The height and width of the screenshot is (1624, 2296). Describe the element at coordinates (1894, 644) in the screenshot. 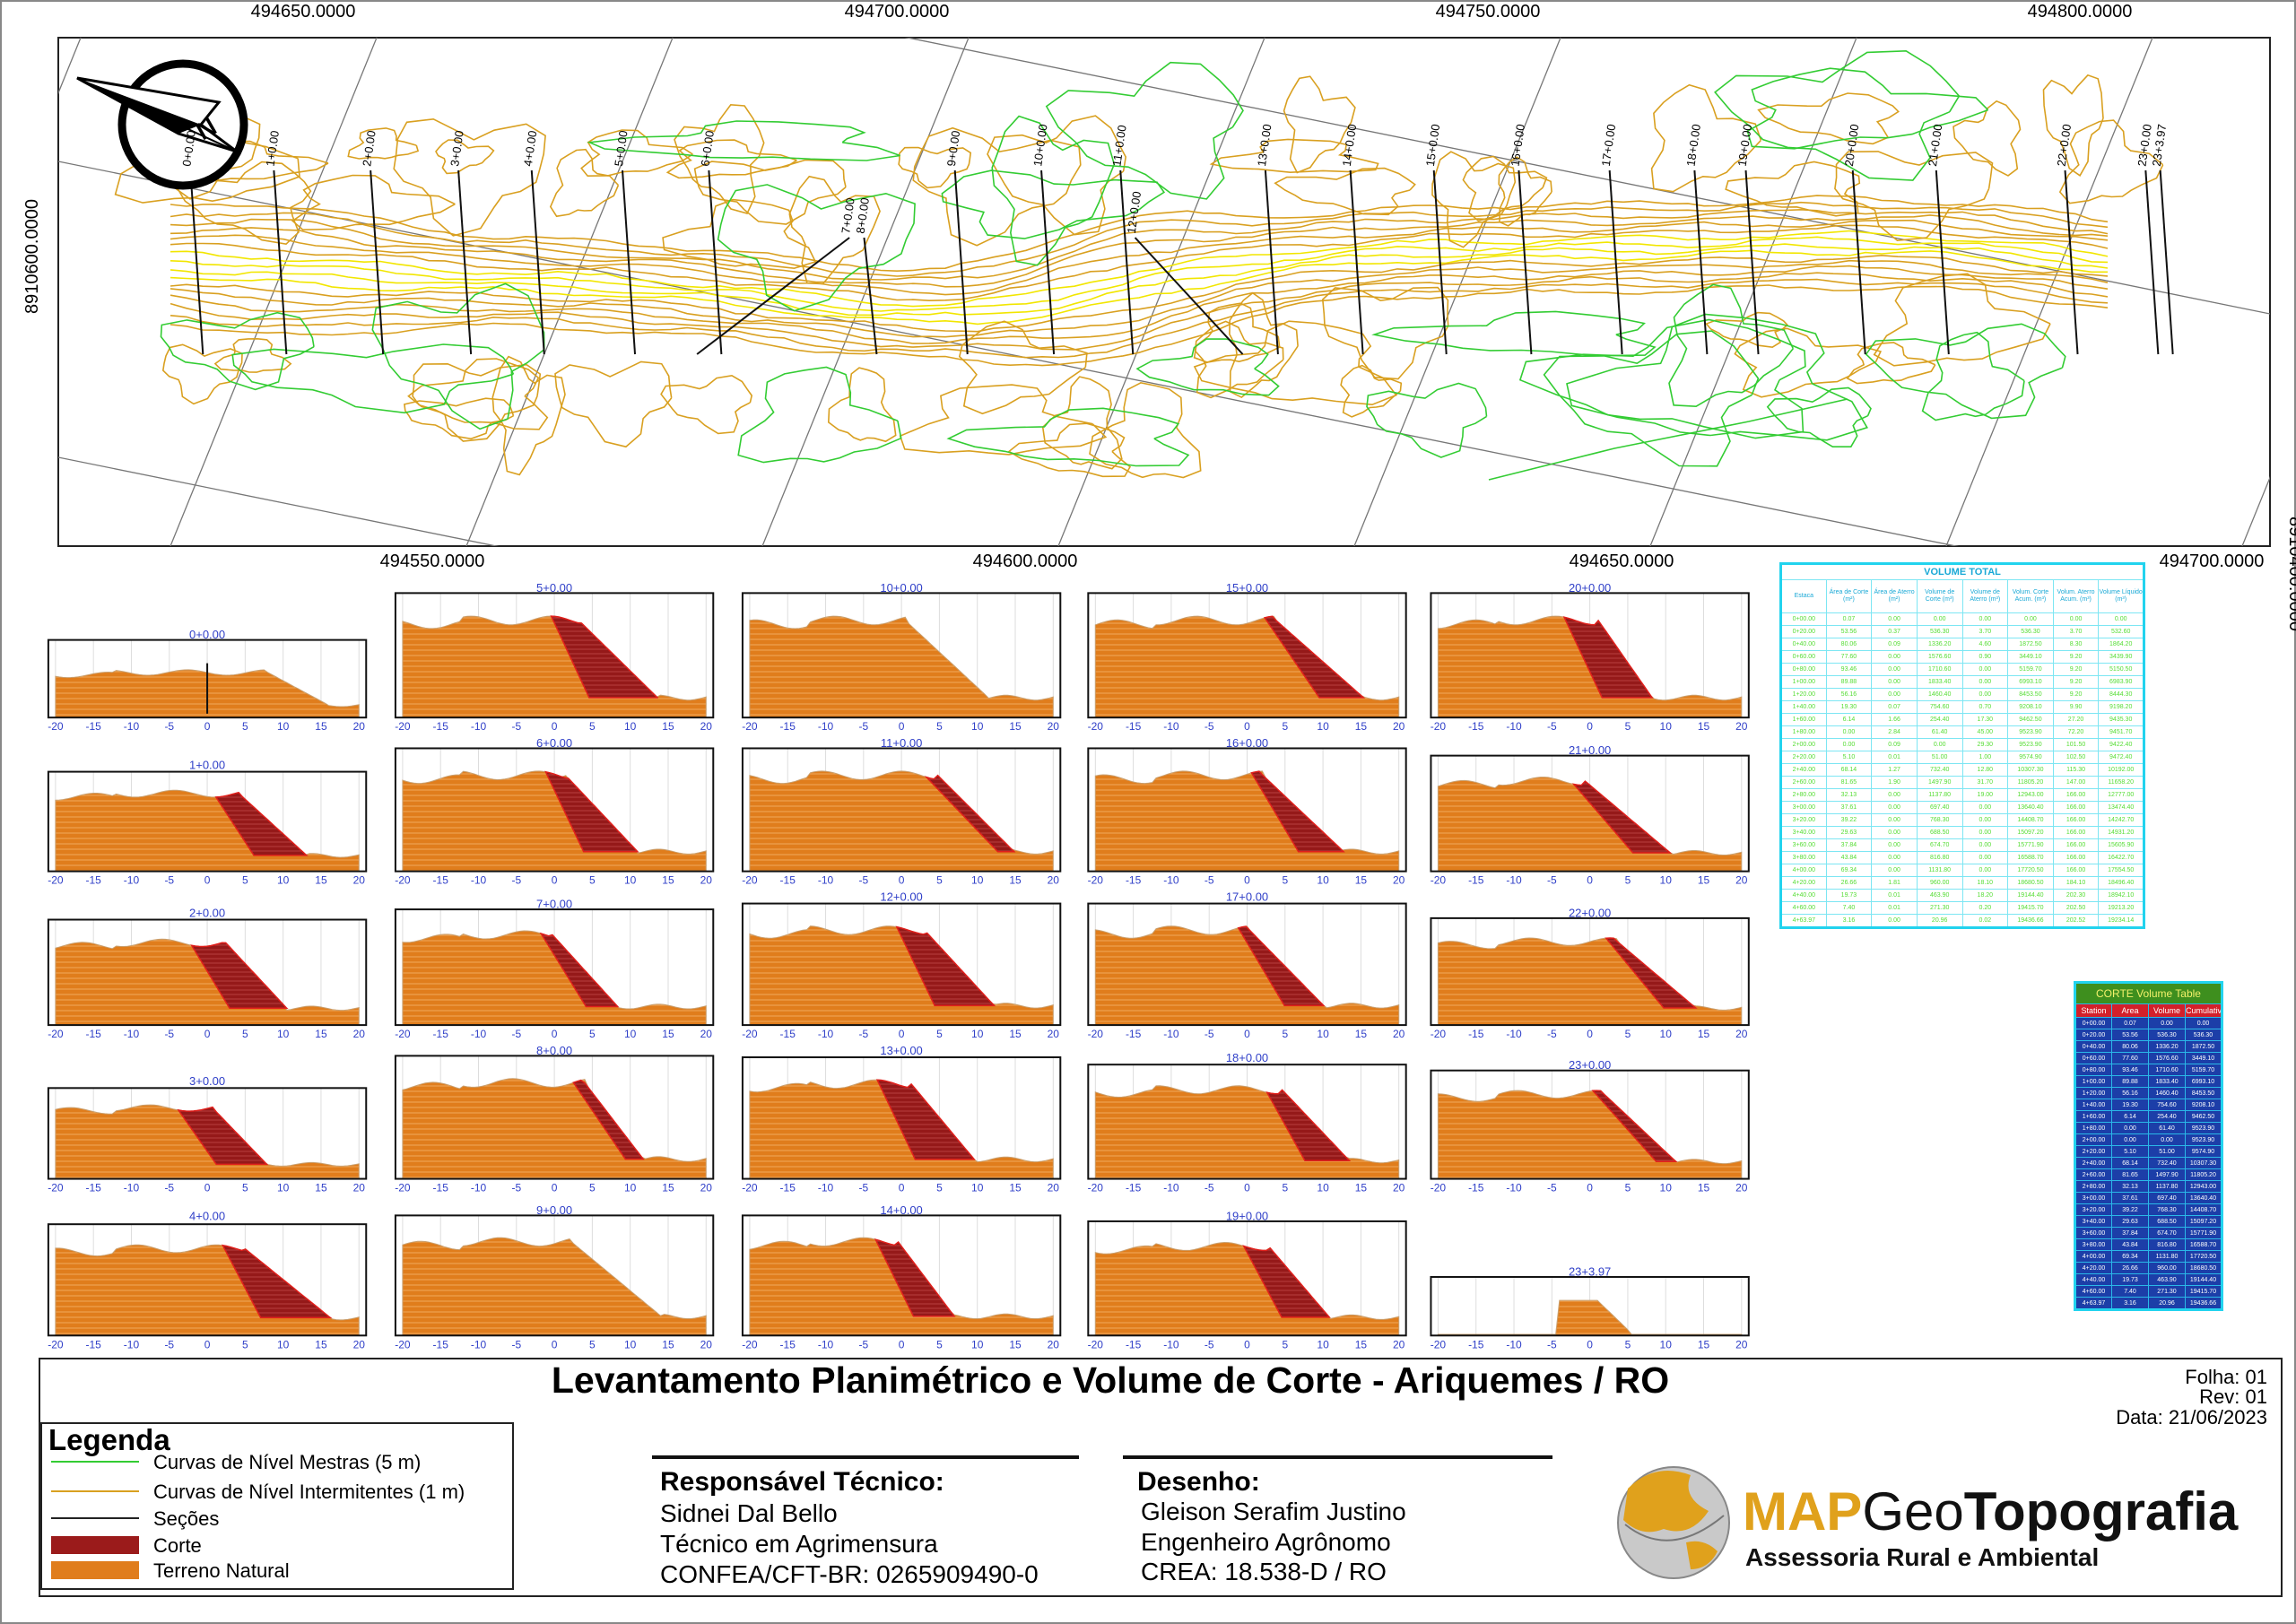

I see `table-cell: 0.09` at that location.